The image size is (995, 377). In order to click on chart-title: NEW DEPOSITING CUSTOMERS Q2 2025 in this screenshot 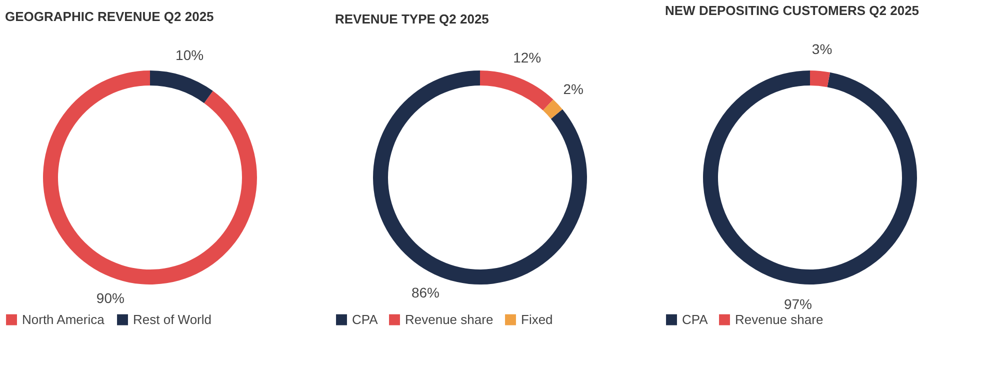, I will do `click(792, 10)`.